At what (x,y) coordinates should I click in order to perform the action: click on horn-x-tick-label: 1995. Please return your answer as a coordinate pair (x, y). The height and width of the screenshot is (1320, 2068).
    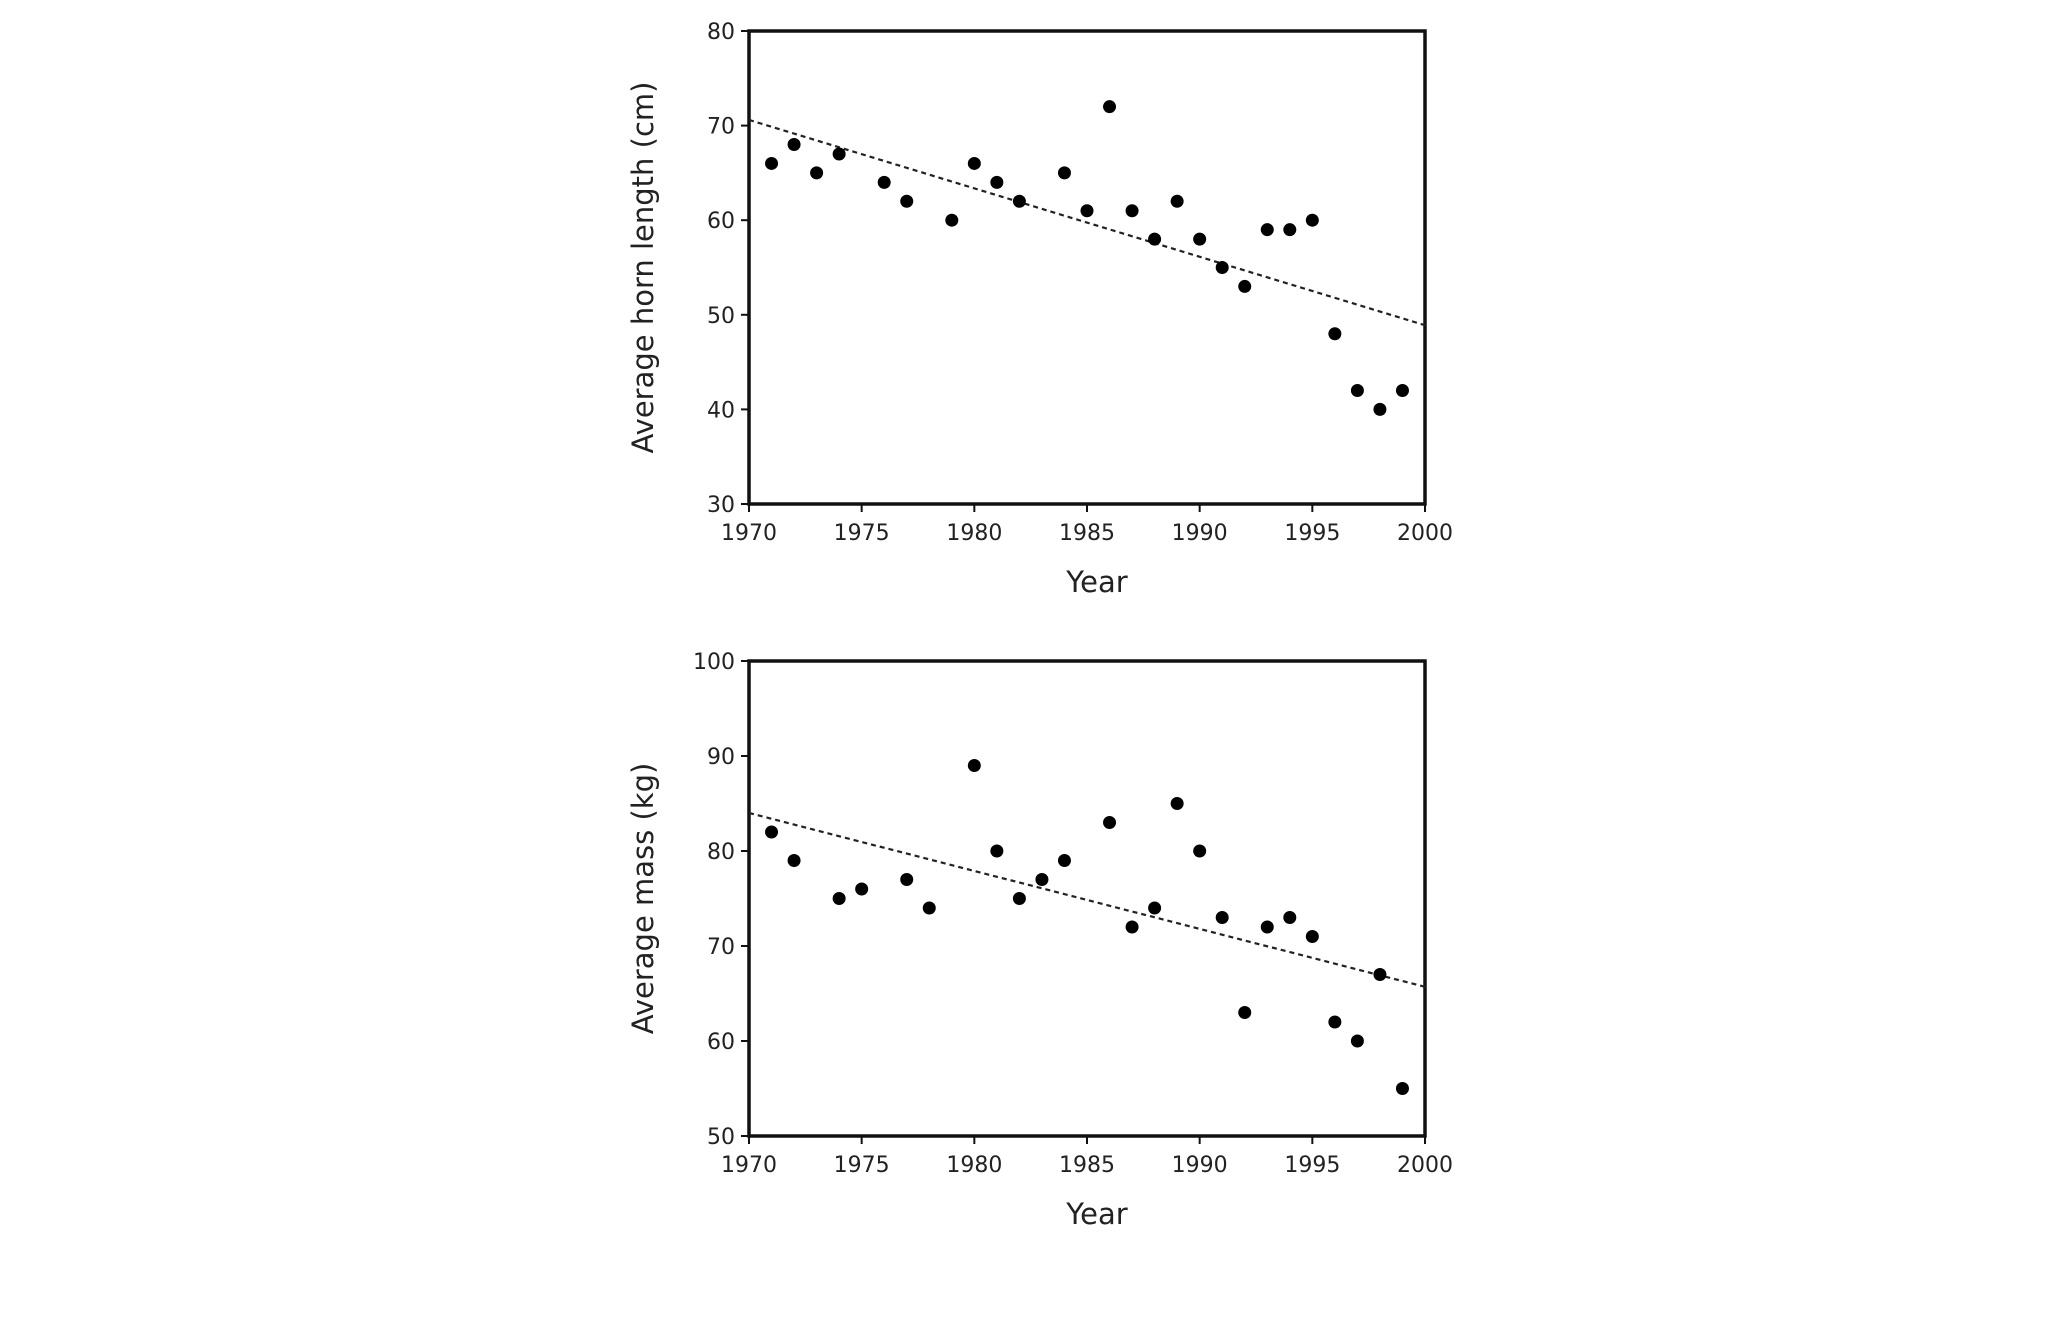
    Looking at the image, I should click on (1312, 533).